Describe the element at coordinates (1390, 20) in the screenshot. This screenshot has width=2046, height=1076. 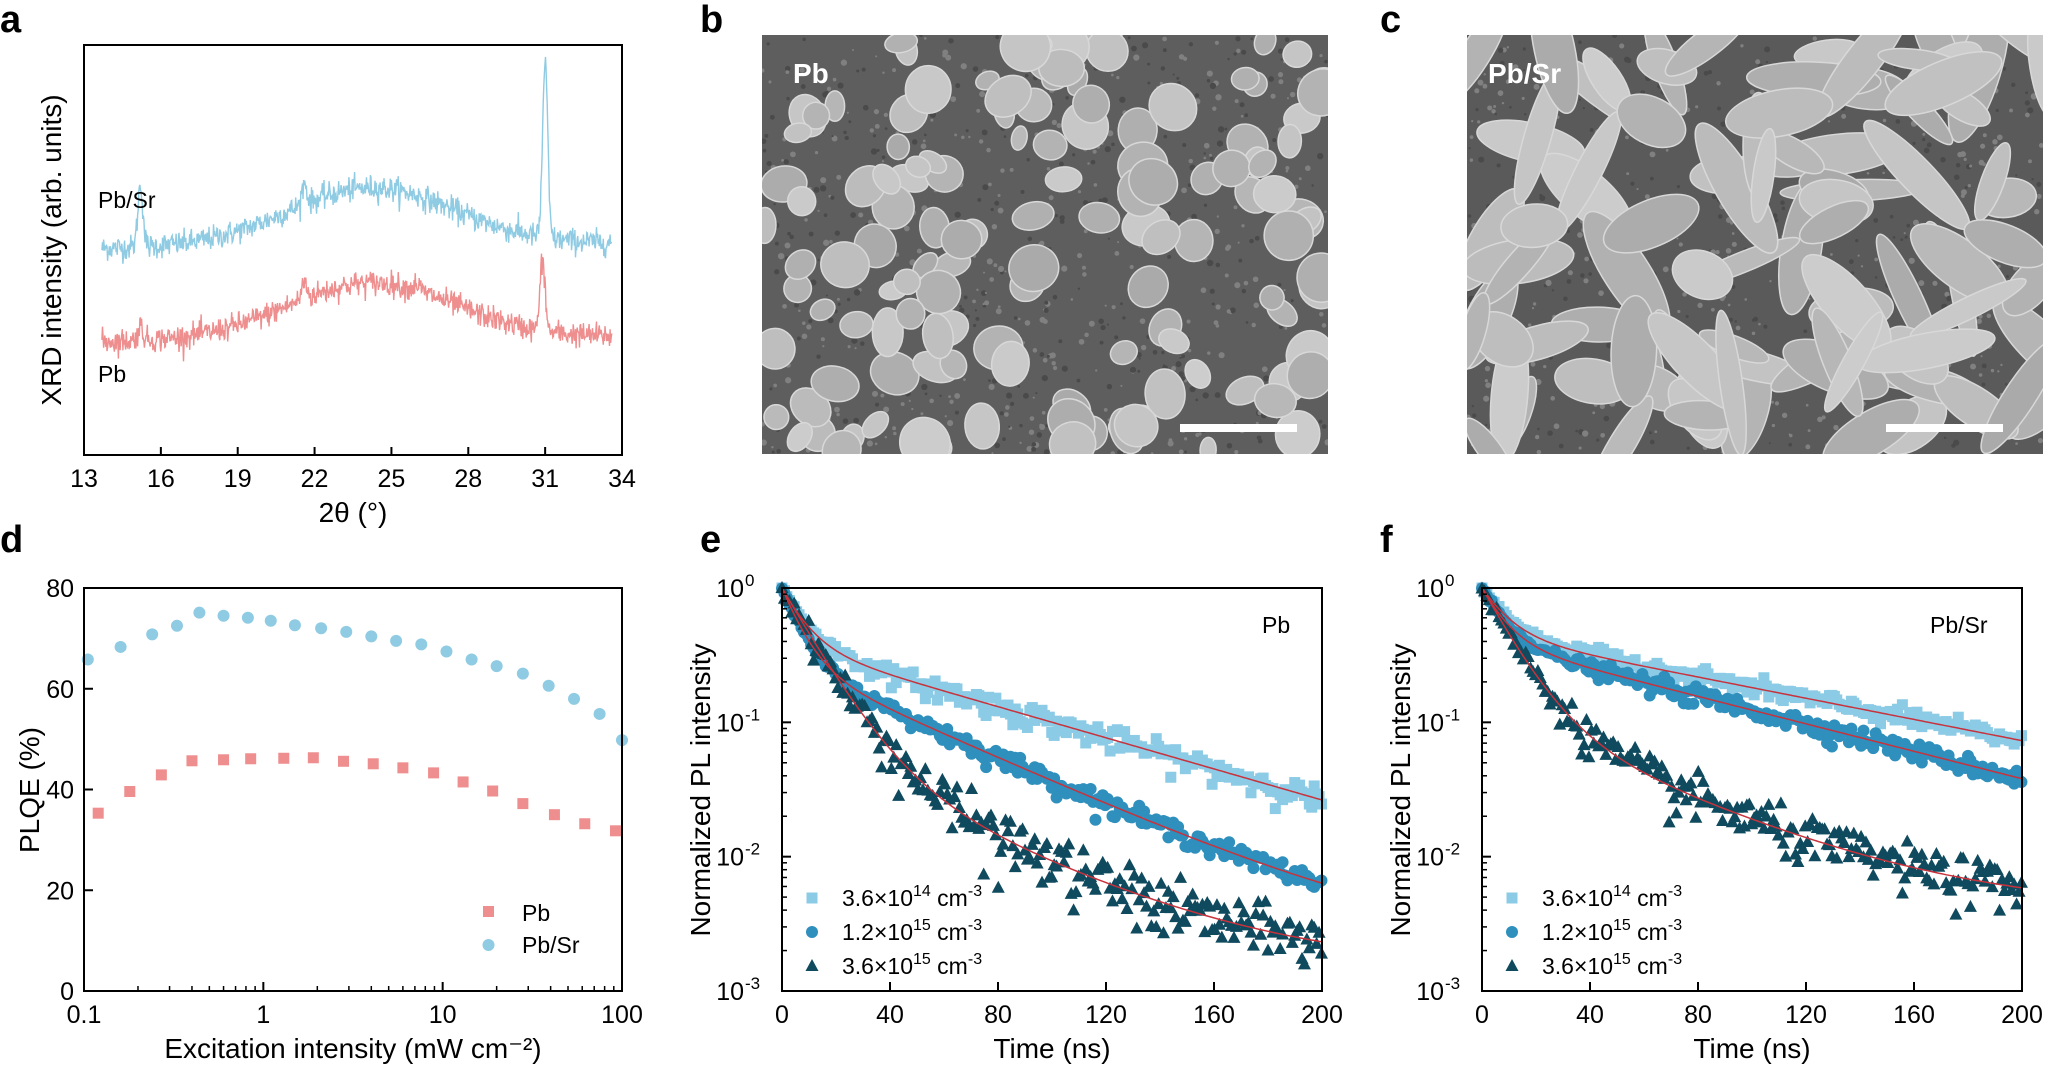
I see `panel-letter-c: c` at that location.